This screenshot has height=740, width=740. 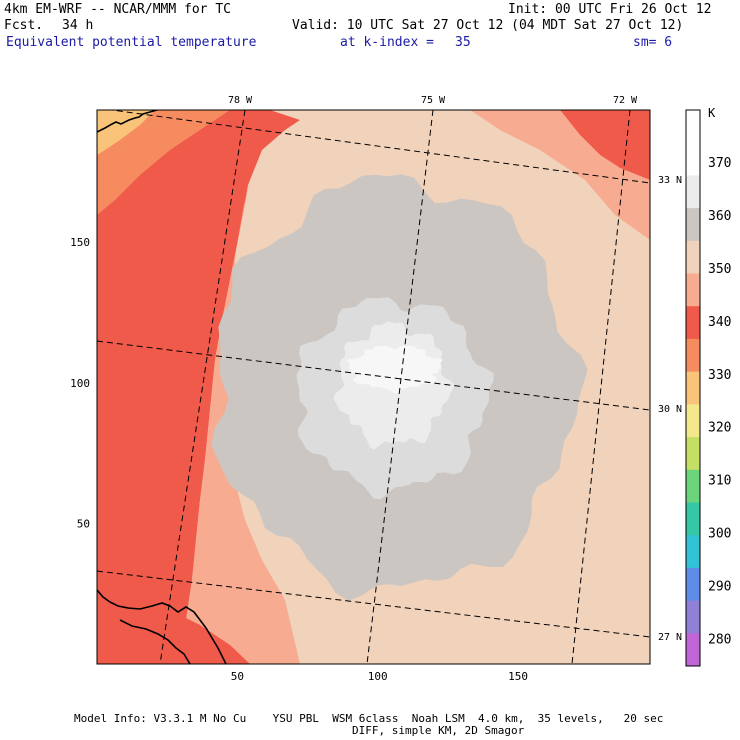 What do you see at coordinates (605, 145) in the screenshot?
I see `region-ne-band` at bounding box center [605, 145].